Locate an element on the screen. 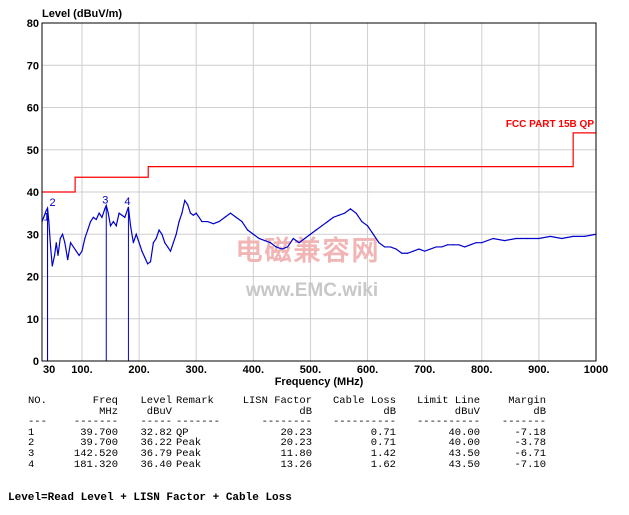 This screenshot has height=515, width=629. table-cell: Peak is located at coordinates (189, 443).